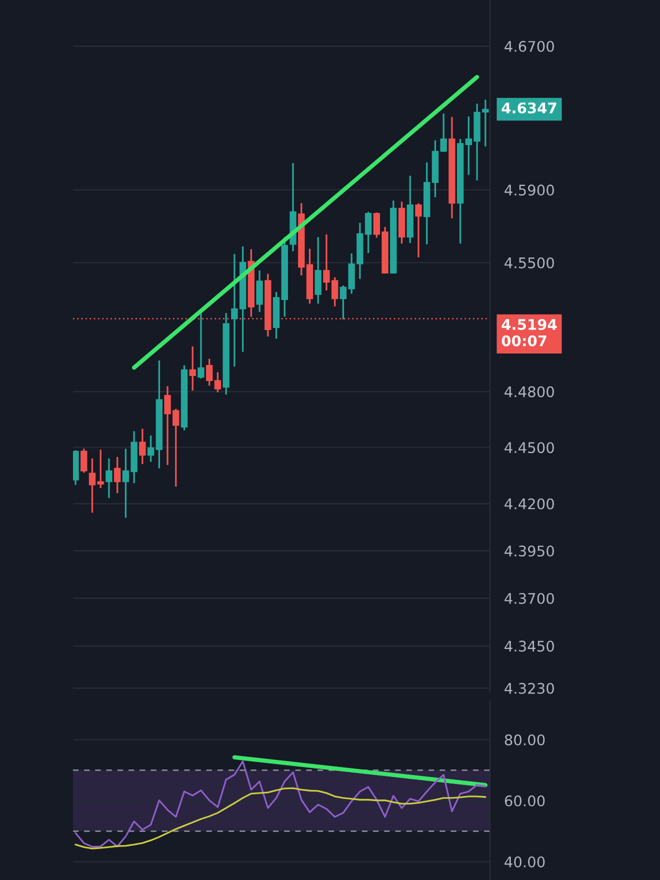  I want to click on y-tick-label: 4.3450, so click(529, 646).